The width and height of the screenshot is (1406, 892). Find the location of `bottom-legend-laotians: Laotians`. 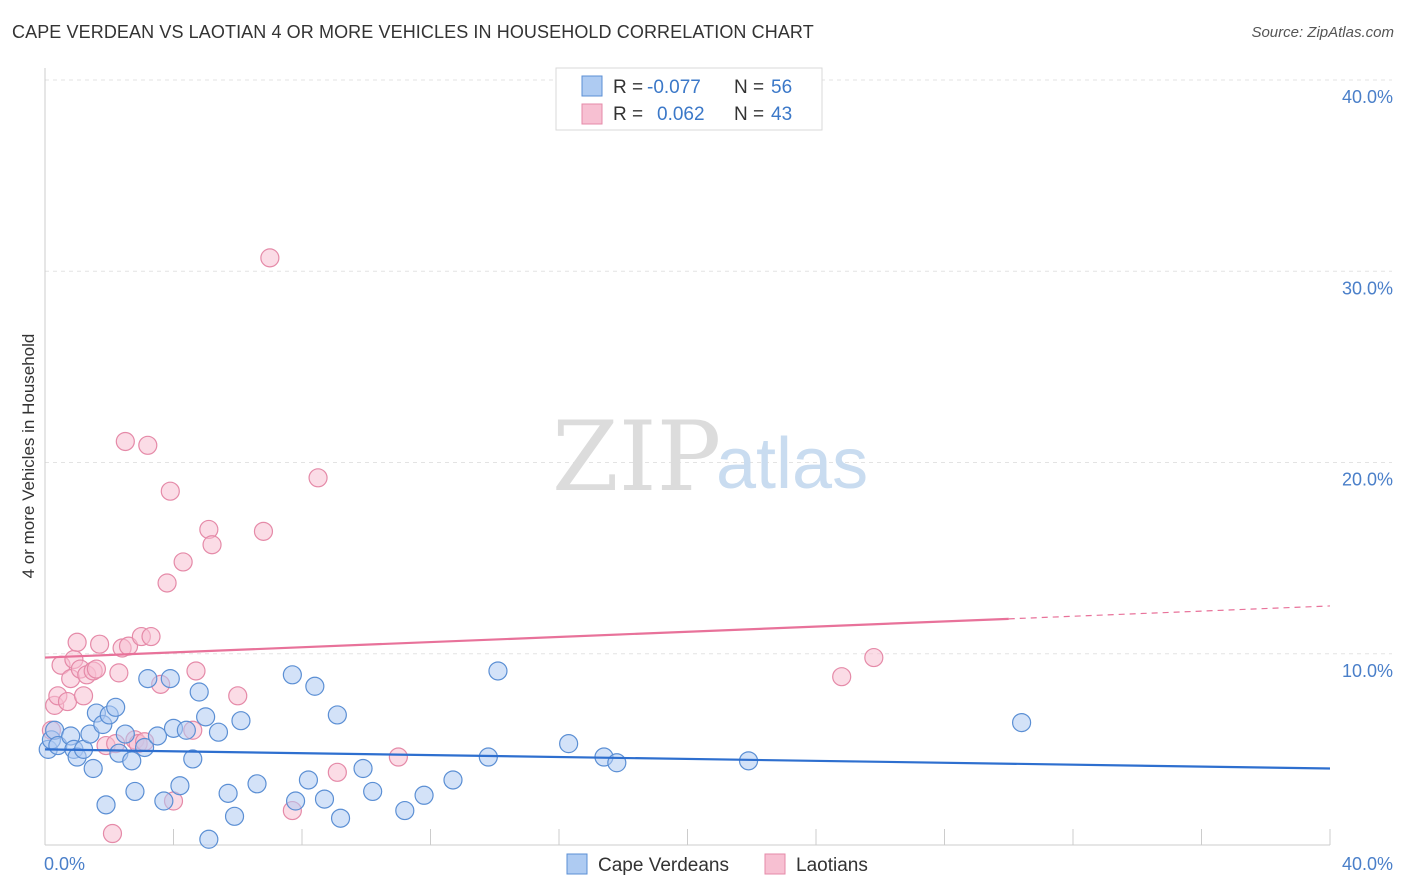

bottom-legend-laotians: Laotians is located at coordinates (832, 865).